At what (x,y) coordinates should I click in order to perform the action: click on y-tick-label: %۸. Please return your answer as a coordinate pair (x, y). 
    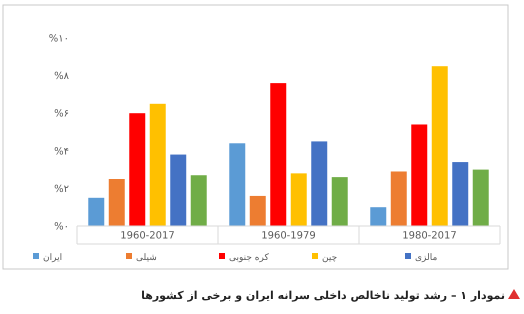
    Looking at the image, I should click on (62, 76).